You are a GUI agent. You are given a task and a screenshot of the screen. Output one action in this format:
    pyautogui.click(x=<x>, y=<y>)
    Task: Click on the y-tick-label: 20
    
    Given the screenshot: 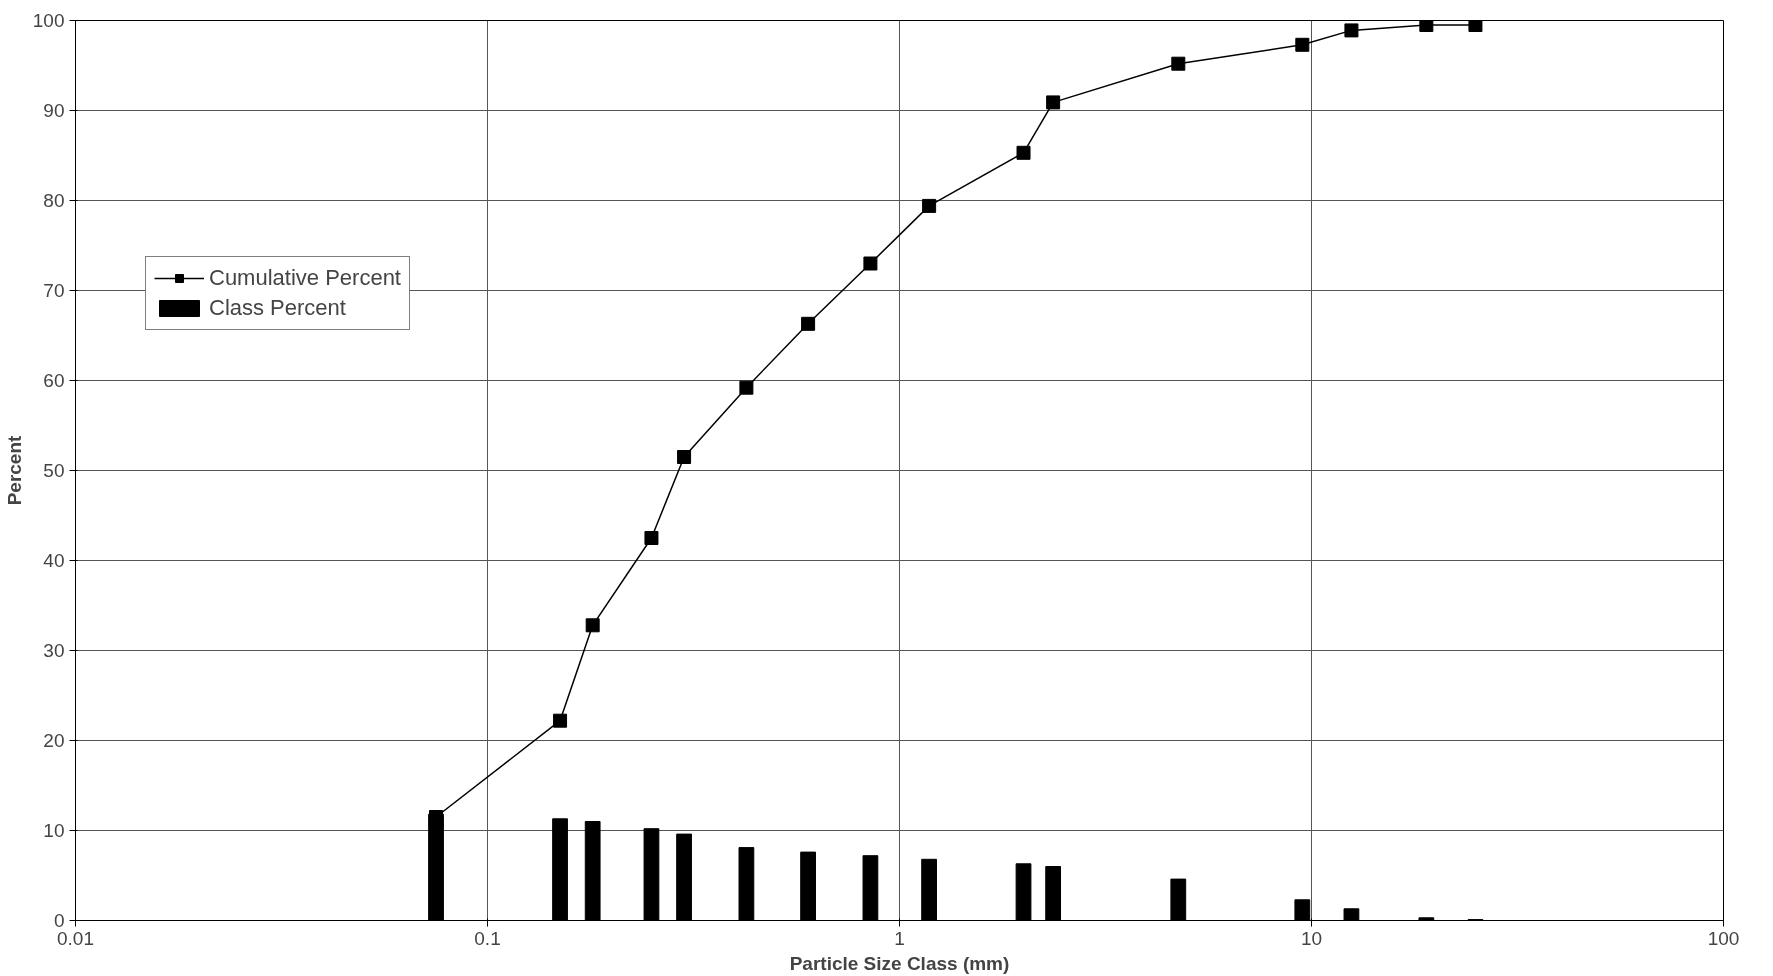 What is the action you would take?
    pyautogui.click(x=54, y=740)
    